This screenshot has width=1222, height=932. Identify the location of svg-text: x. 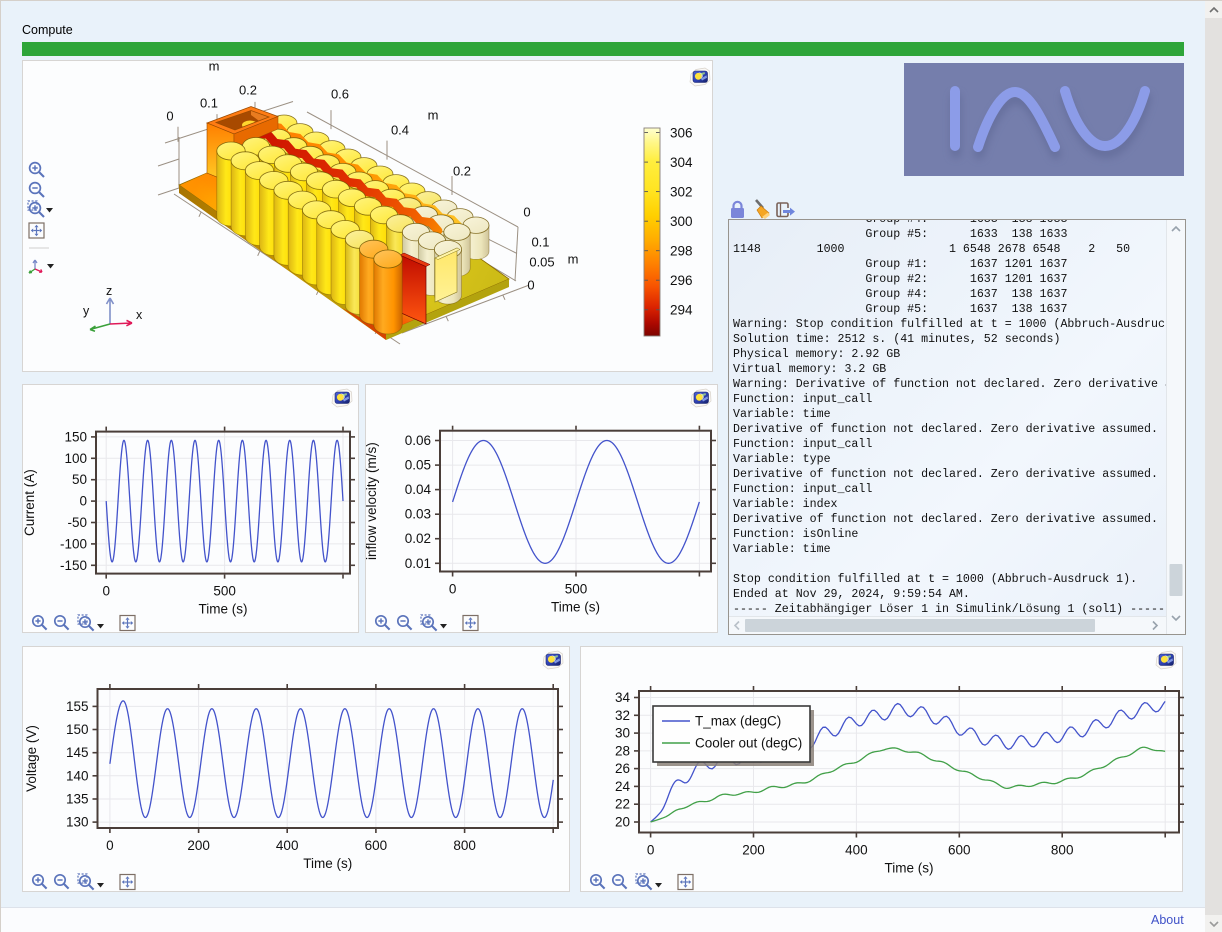
(139, 315).